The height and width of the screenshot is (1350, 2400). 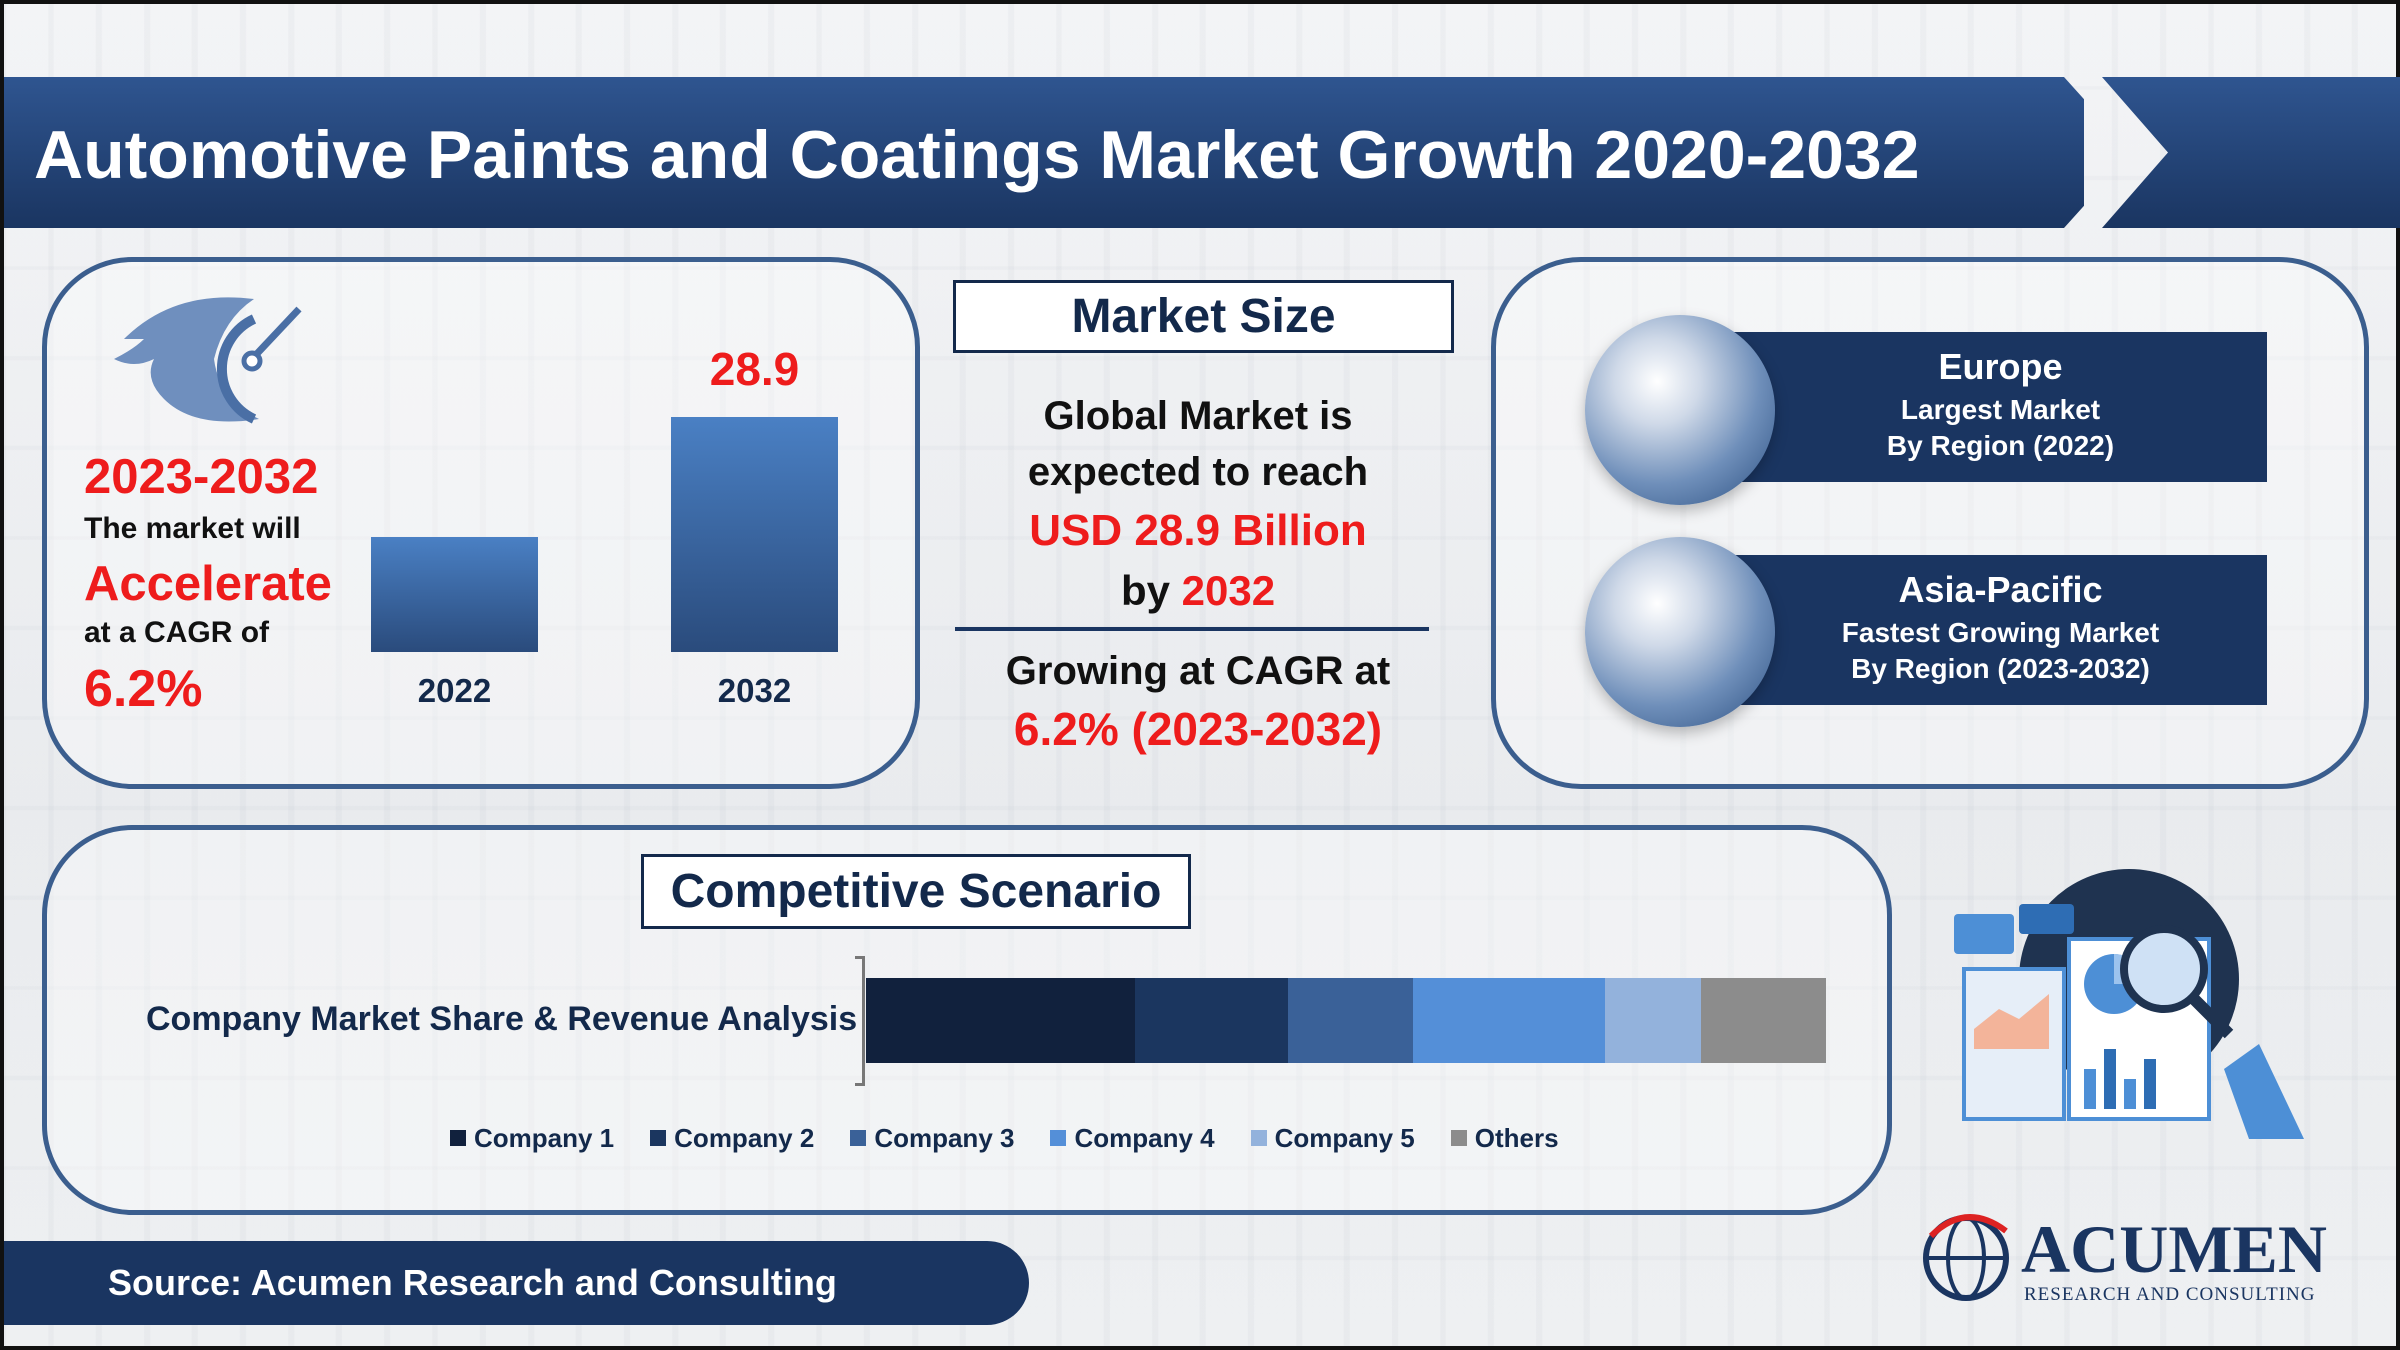 What do you see at coordinates (2251, 152) in the screenshot?
I see `header-chevron` at bounding box center [2251, 152].